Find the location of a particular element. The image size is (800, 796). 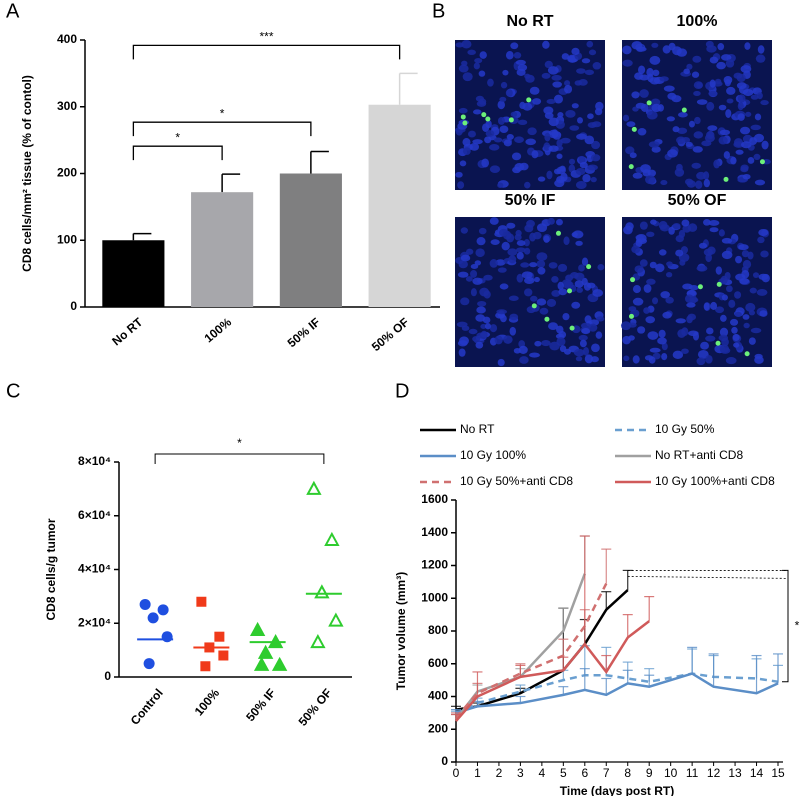

y-tick-label: 0 is located at coordinates (444, 761).